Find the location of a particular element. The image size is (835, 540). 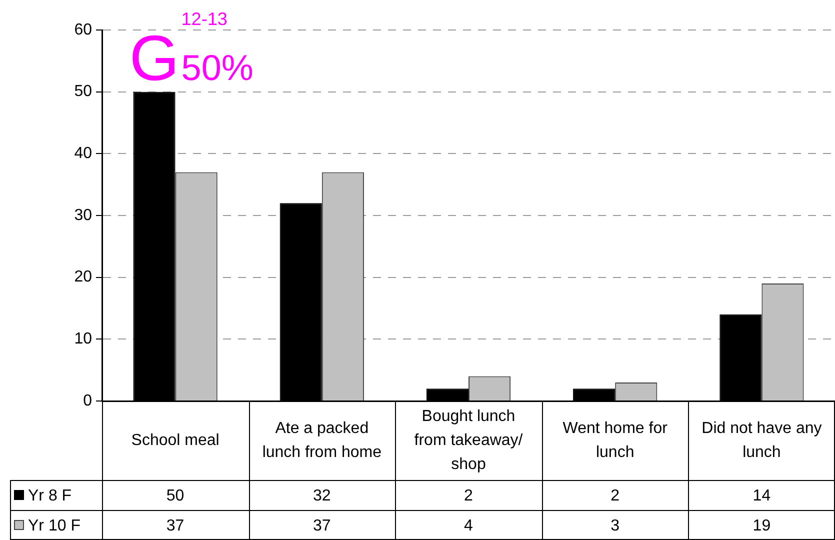

legend-label: Yr 10 F is located at coordinates (54, 525).